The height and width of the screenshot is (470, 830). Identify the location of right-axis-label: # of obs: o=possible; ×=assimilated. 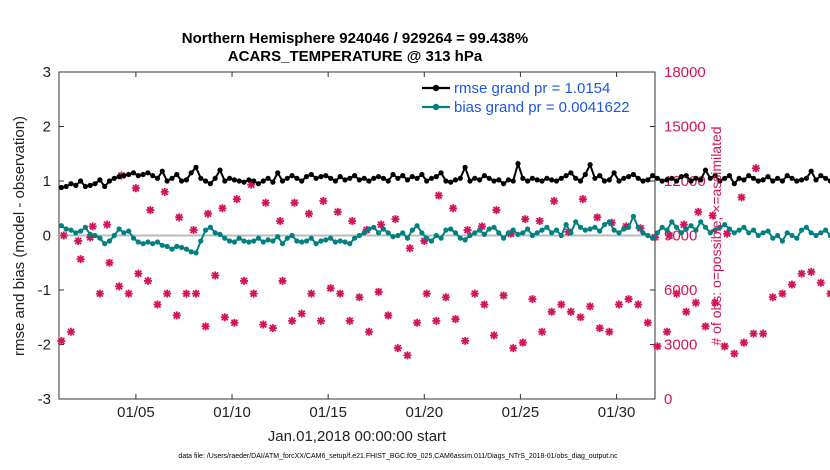
(716, 235).